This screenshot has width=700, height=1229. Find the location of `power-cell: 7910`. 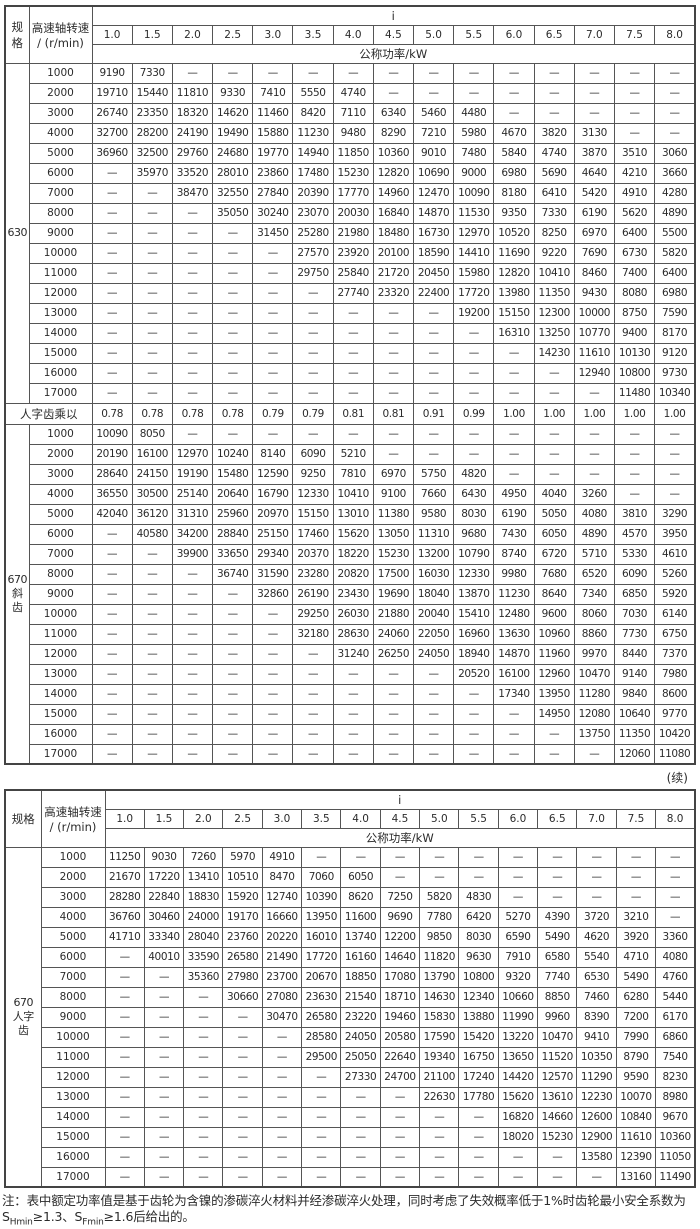

power-cell: 7910 is located at coordinates (518, 957).